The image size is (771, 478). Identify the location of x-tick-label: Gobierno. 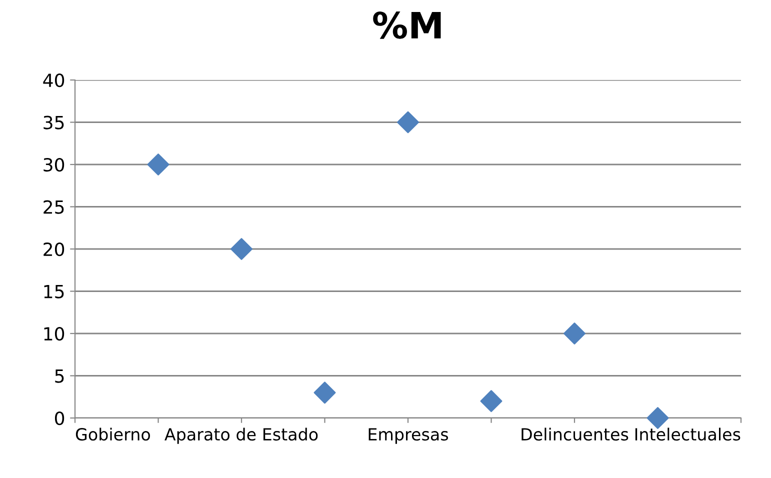
(113, 434).